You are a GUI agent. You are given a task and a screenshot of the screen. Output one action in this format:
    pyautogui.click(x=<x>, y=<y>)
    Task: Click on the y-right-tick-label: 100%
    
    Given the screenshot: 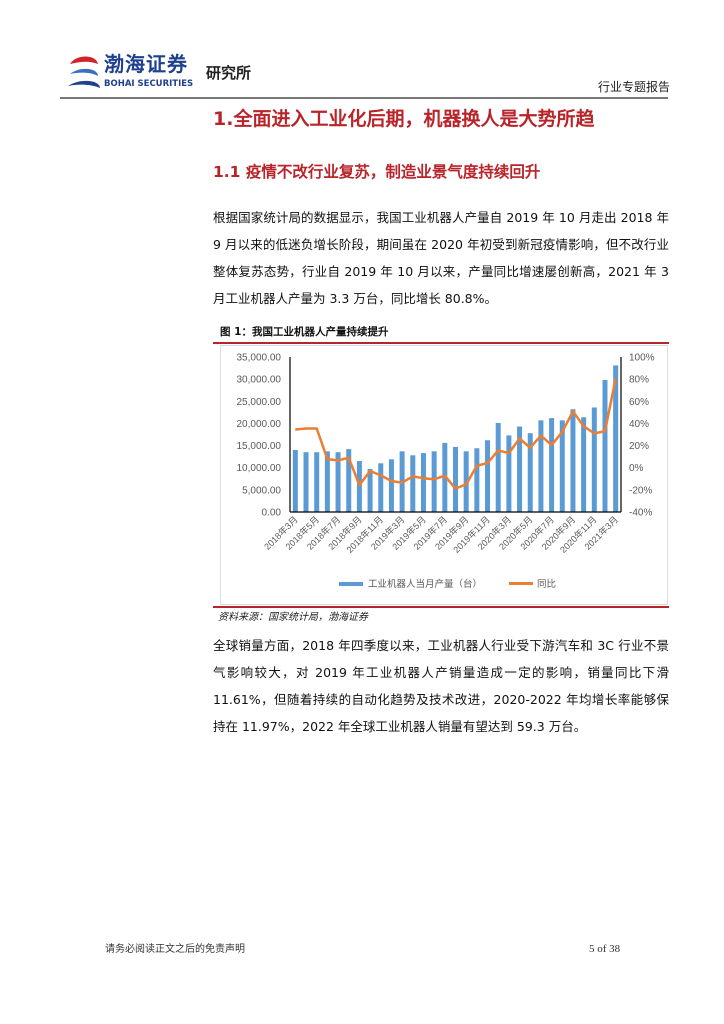 What is the action you would take?
    pyautogui.click(x=642, y=358)
    